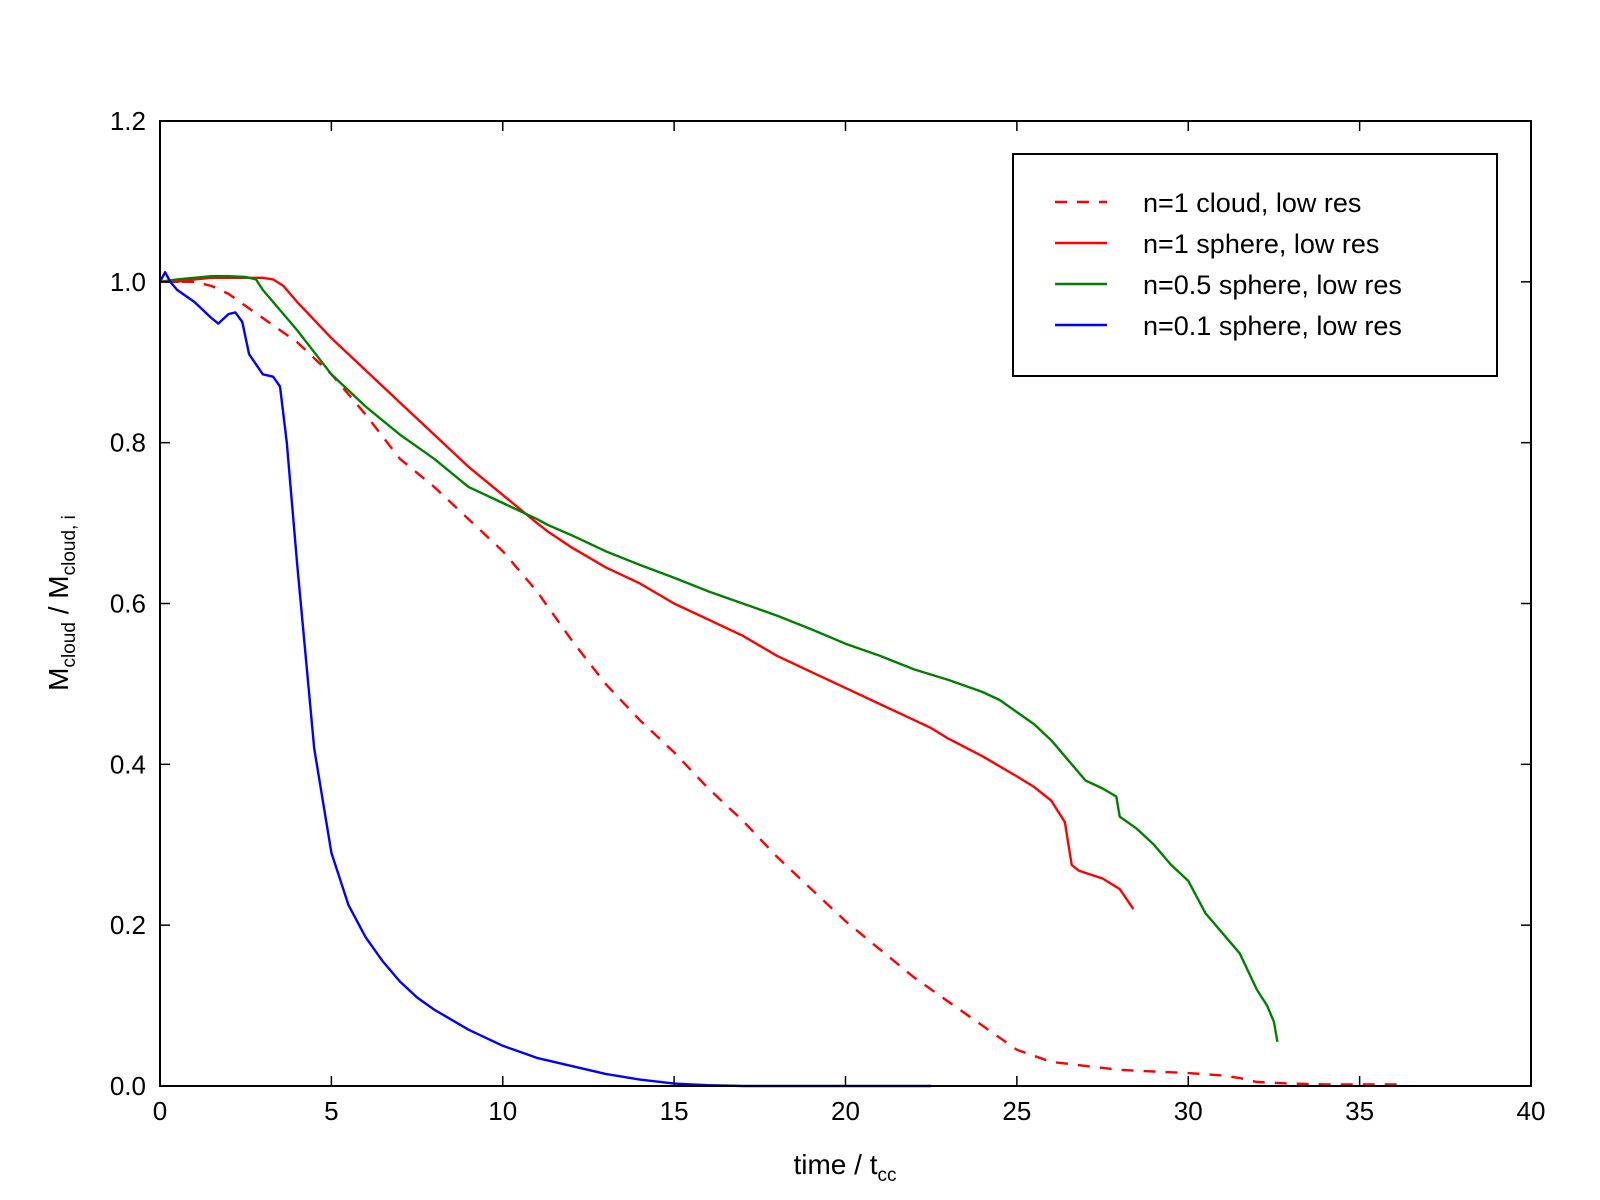 The height and width of the screenshot is (1200, 1600). What do you see at coordinates (502, 1111) in the screenshot?
I see `x-tick-label: 10` at bounding box center [502, 1111].